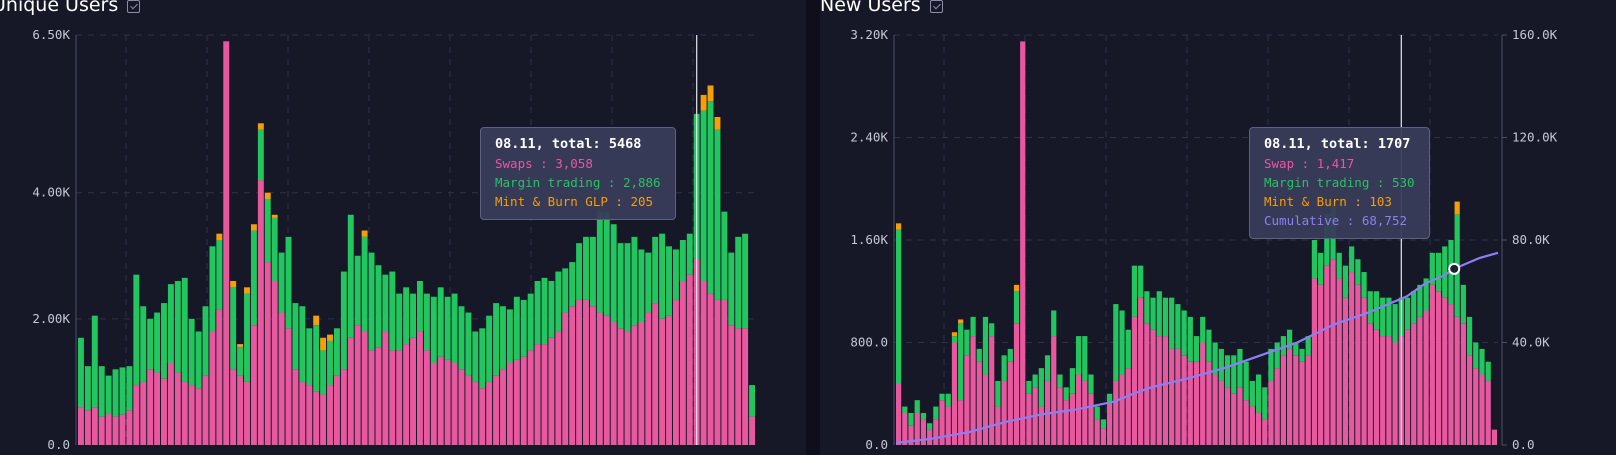 Image resolution: width=1616 pixels, height=455 pixels. Describe the element at coordinates (1328, 201) in the screenshot. I see `tooltip-row-mint: Mint & Burn : 103` at that location.